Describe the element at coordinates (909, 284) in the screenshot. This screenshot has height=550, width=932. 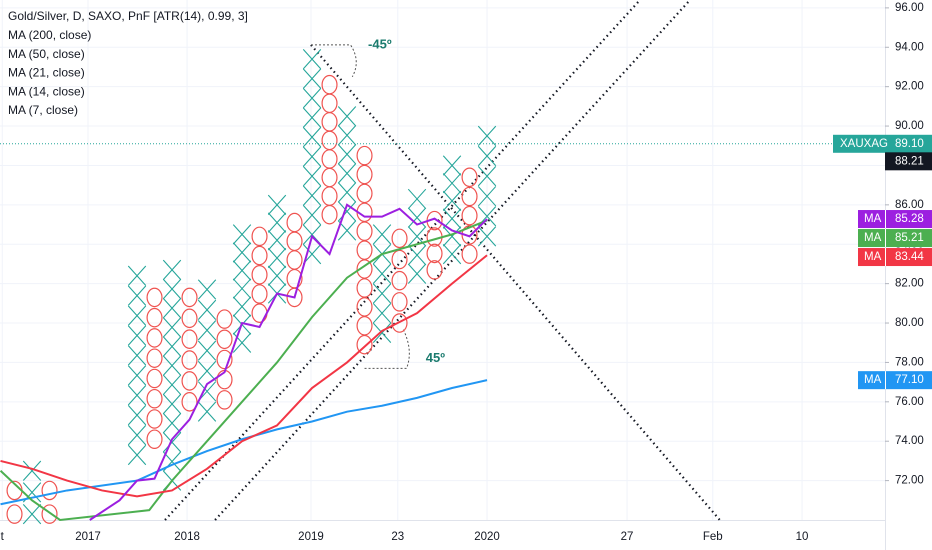
I see `y-tick-label: 82.00` at that location.